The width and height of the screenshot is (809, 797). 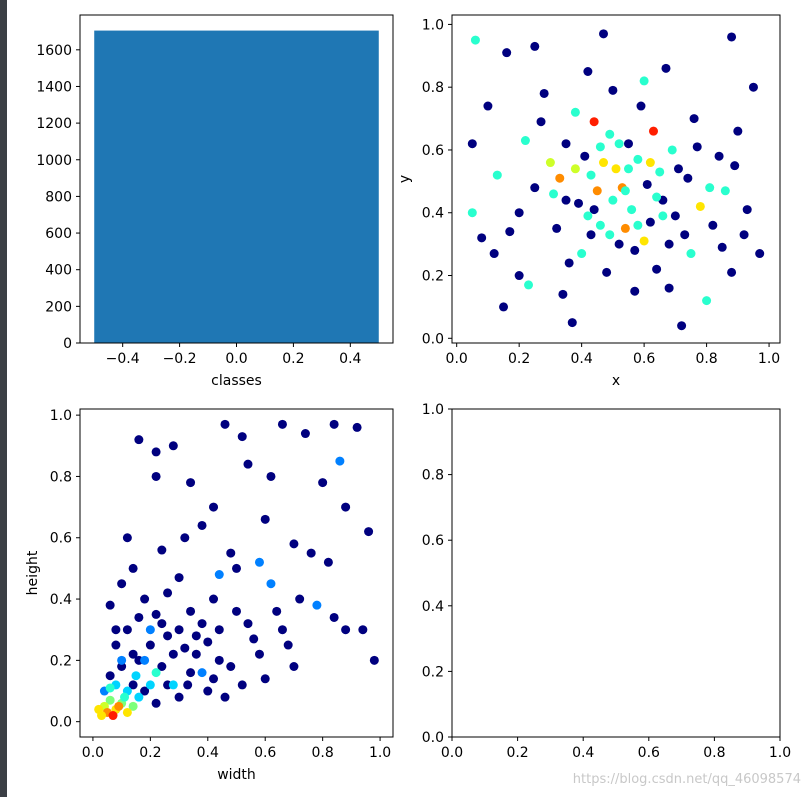 What do you see at coordinates (519, 359) in the screenshot?
I see `x-tick-label: 0.2` at bounding box center [519, 359].